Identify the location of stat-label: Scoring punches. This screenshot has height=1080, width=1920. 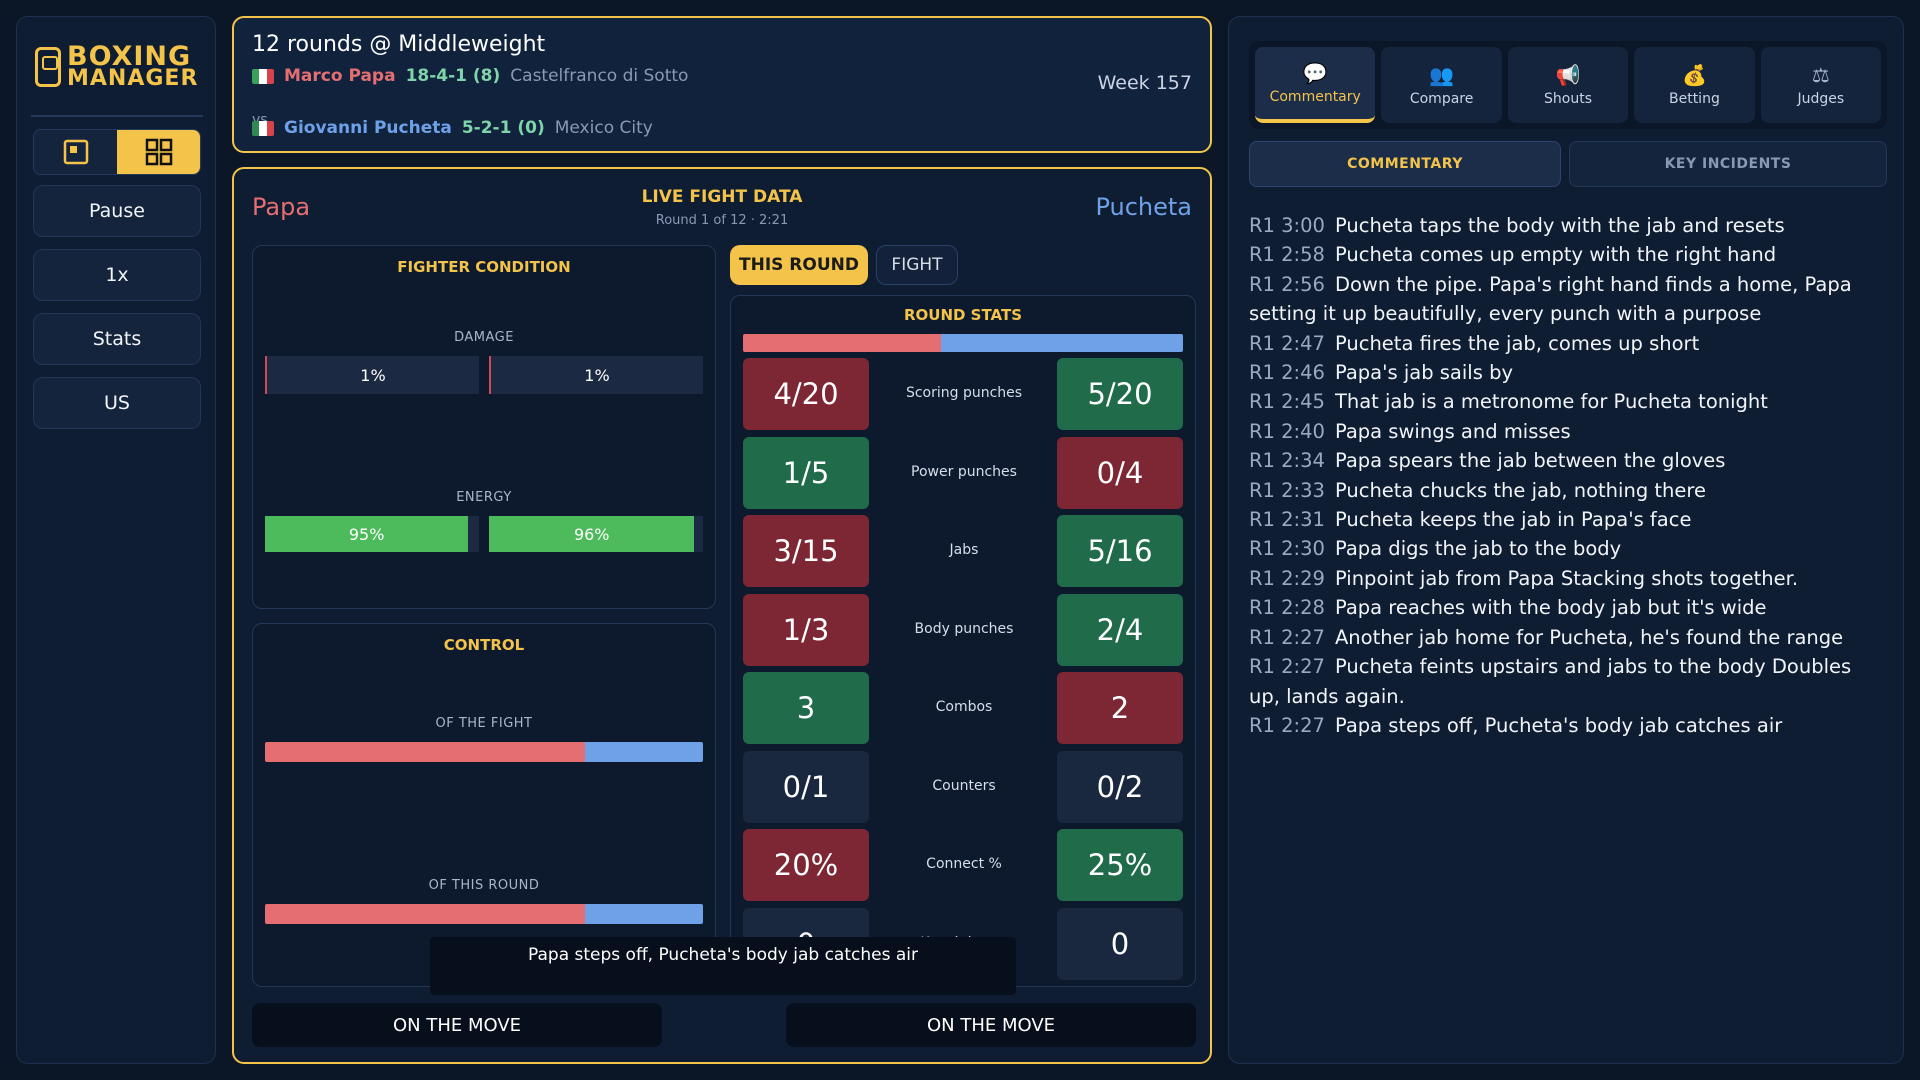
(964, 393).